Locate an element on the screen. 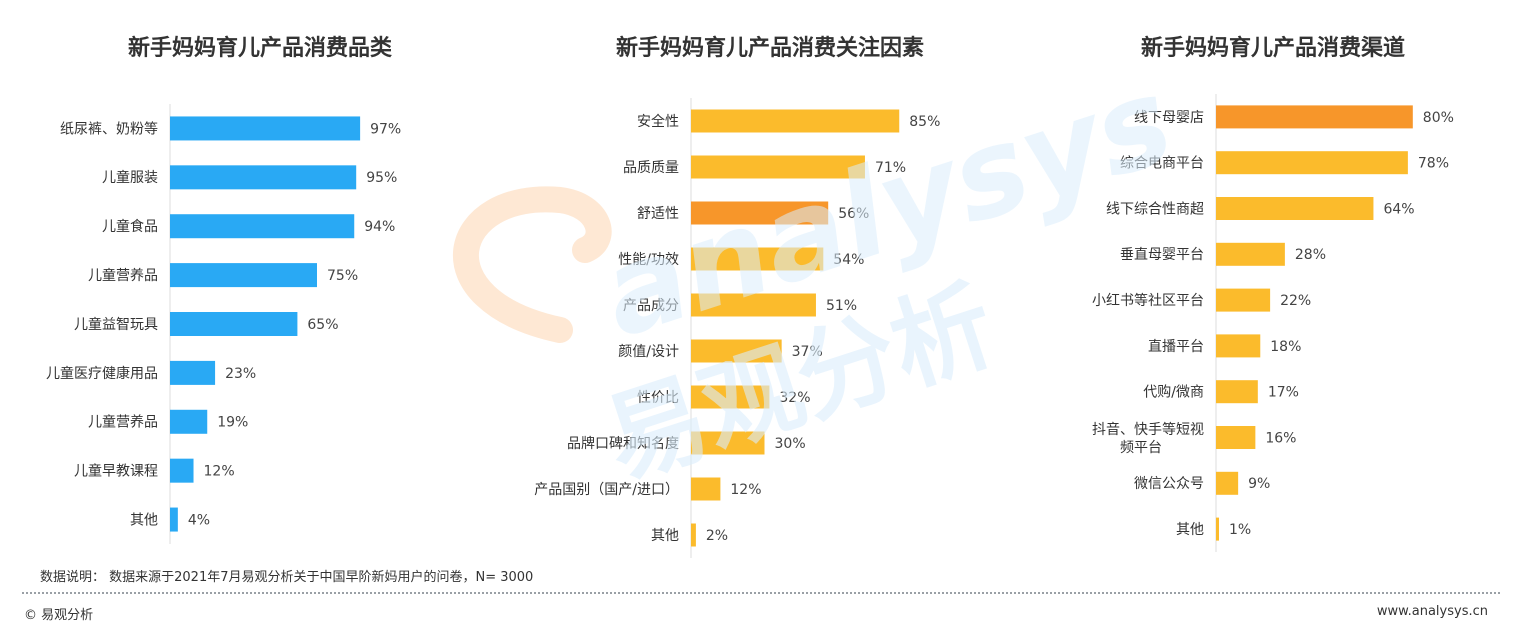 The image size is (1516, 632). value-label: 51% is located at coordinates (841, 306).